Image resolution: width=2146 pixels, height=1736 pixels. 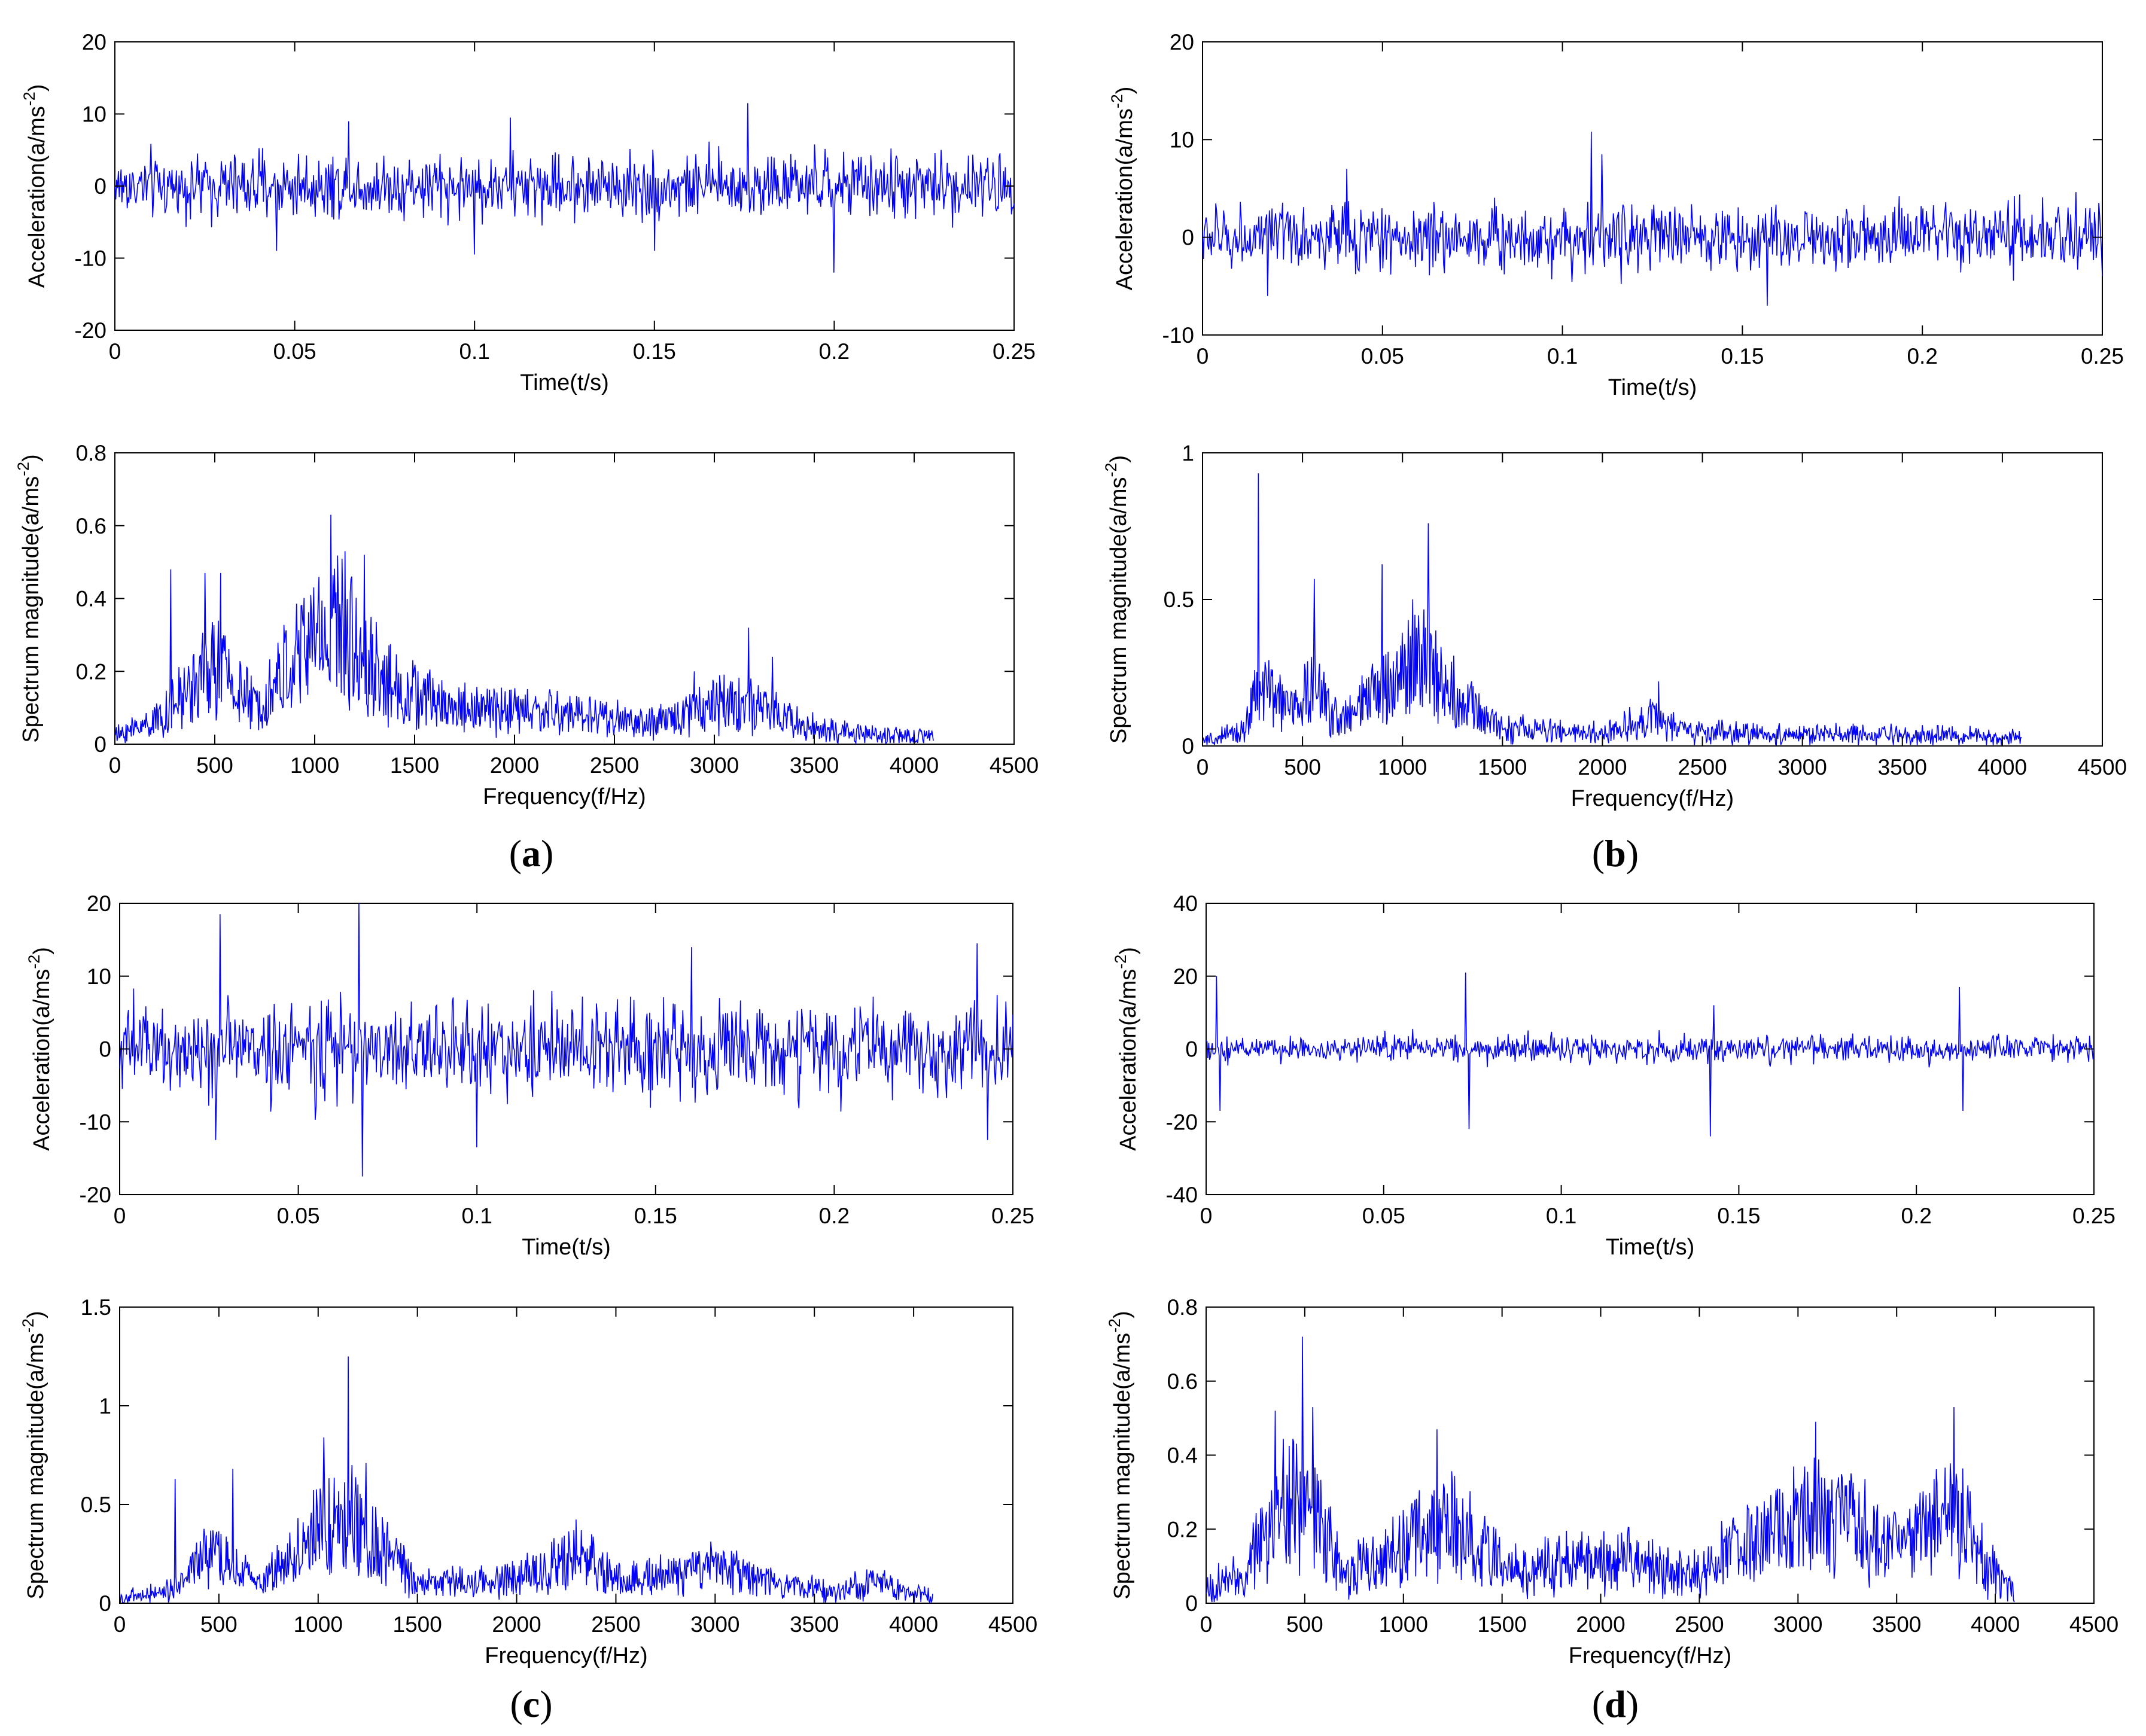 What do you see at coordinates (1615, 854) in the screenshot?
I see `panel-label-b: (b)` at bounding box center [1615, 854].